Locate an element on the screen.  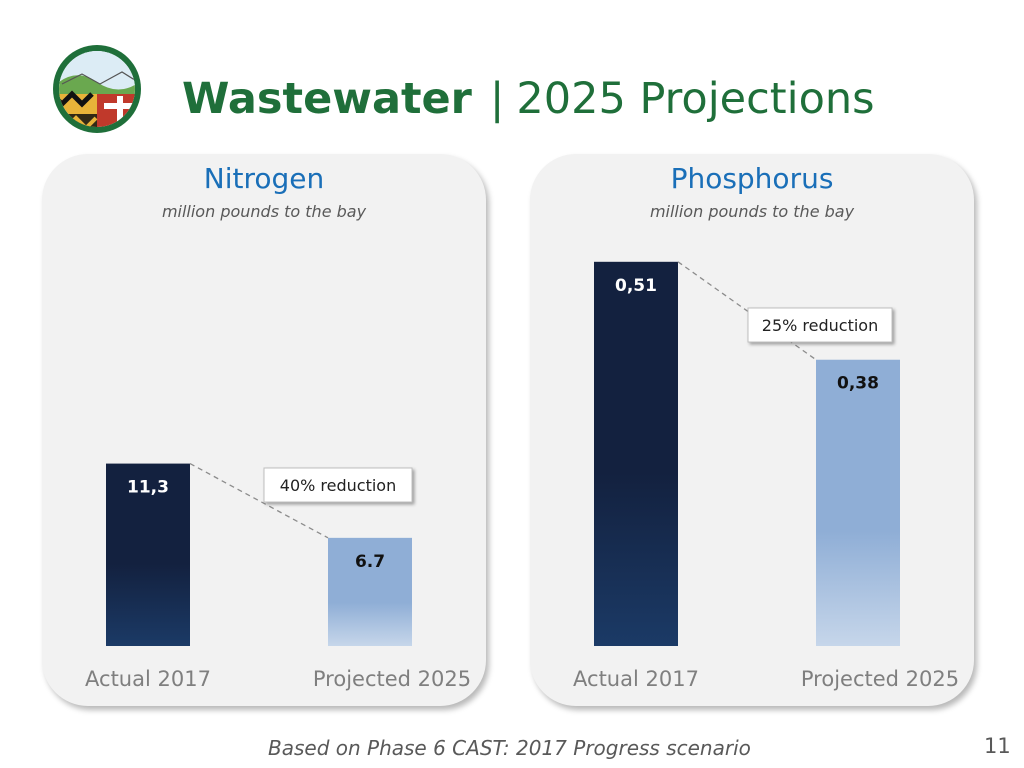
nitrogen-chart-subtitle: million pounds to the bay is located at coordinates (264, 211).